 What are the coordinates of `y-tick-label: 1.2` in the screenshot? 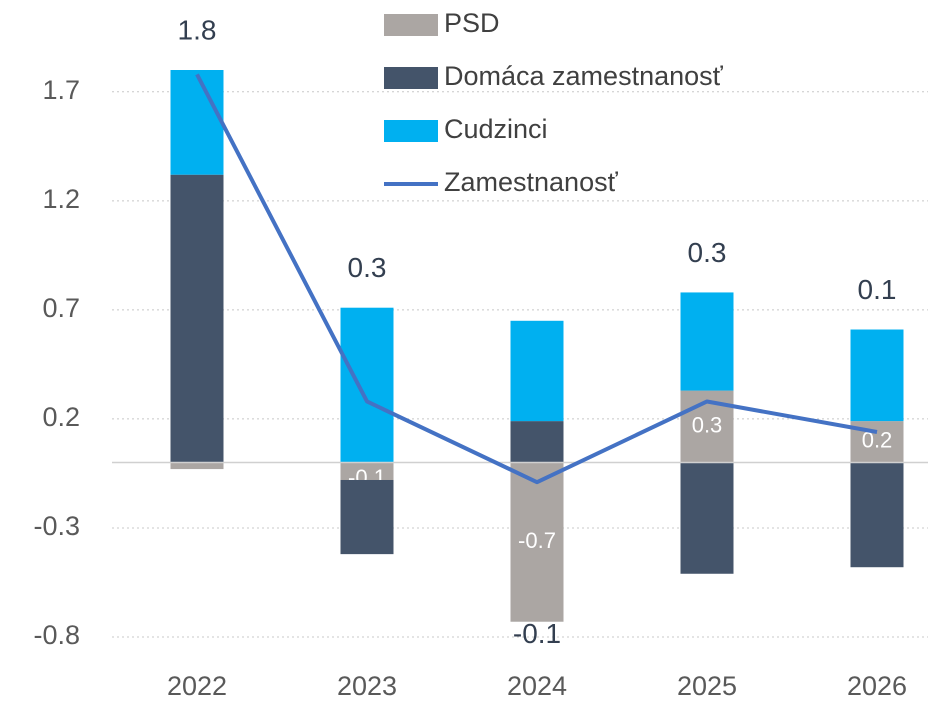 It's located at (61, 199).